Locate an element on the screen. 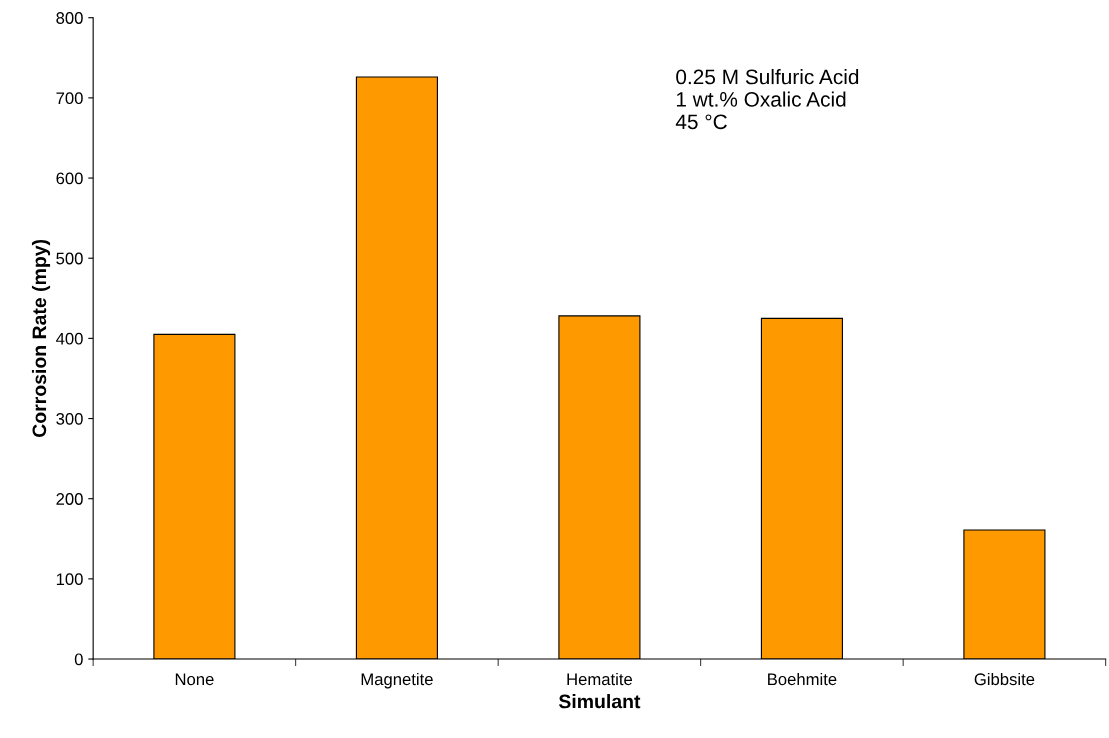 The width and height of the screenshot is (1109, 738). annotation: 0.25 M Sulfuric Acid 1 wt.% Oxalic Acid 45 °C is located at coordinates (767, 99).